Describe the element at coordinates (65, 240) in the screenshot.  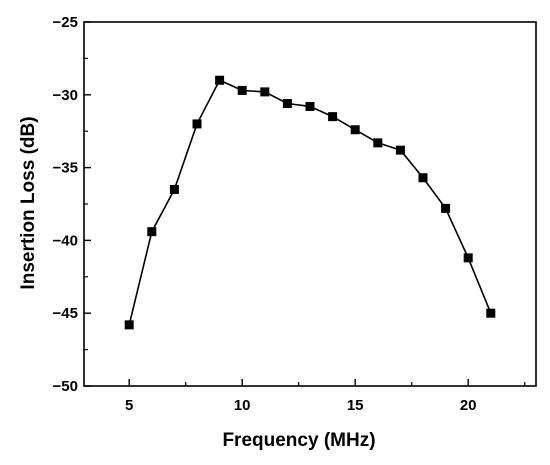
I see `y-tick-label: −40` at that location.